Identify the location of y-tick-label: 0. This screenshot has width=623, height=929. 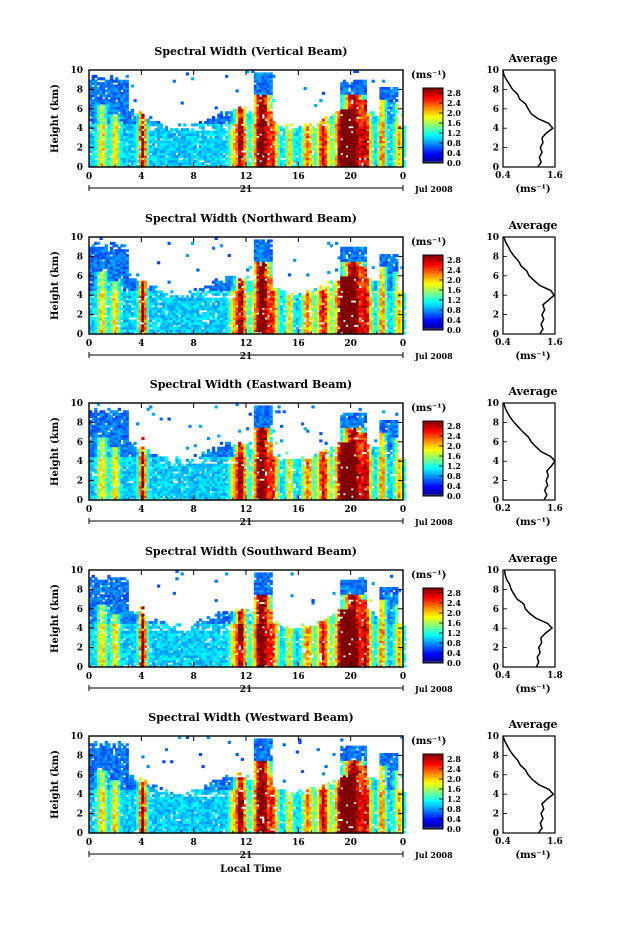
(80, 168).